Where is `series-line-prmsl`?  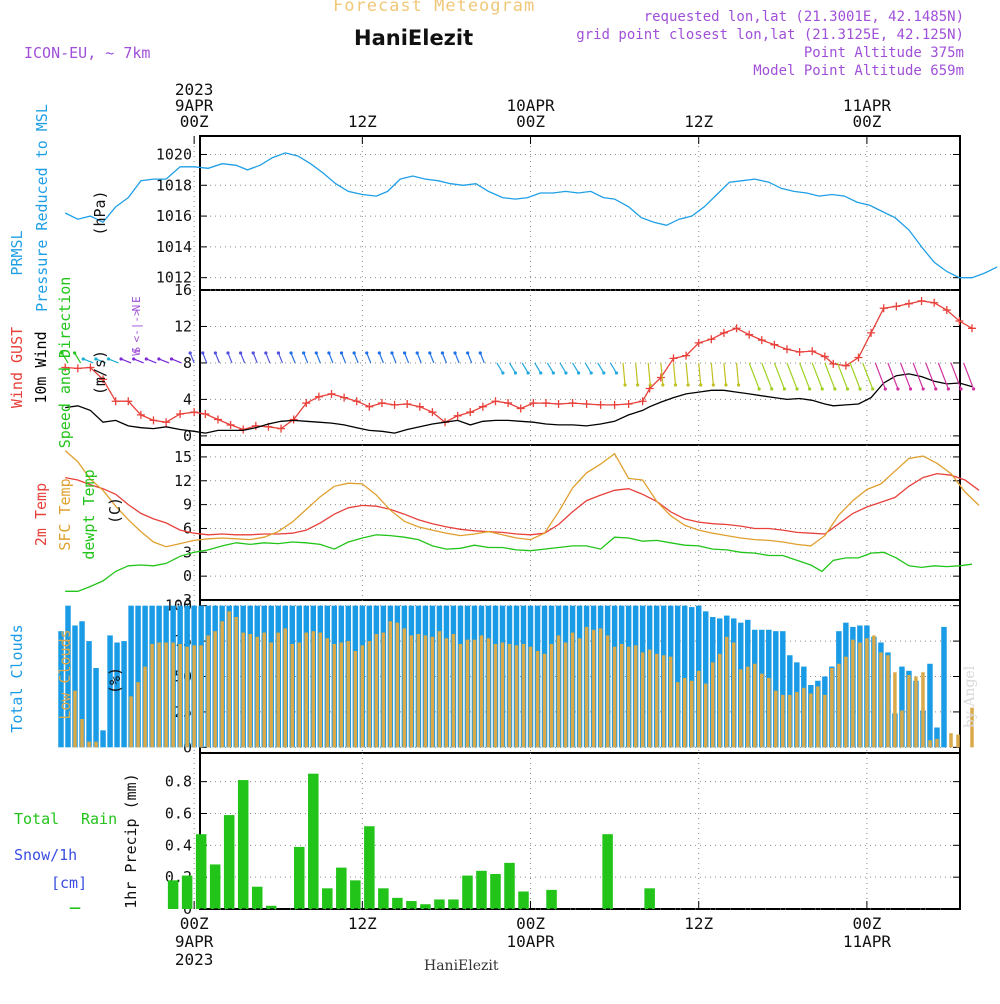 series-line-prmsl is located at coordinates (531, 215).